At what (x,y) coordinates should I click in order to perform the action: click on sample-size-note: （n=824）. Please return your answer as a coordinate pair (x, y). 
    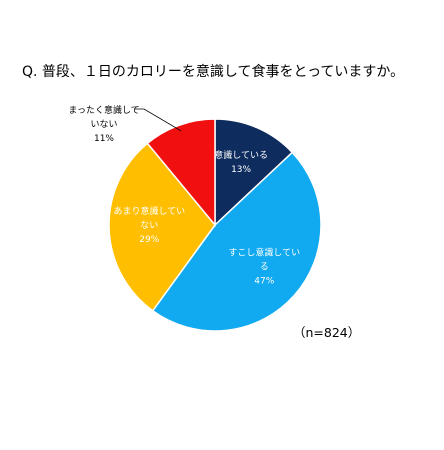
    Looking at the image, I should click on (326, 332).